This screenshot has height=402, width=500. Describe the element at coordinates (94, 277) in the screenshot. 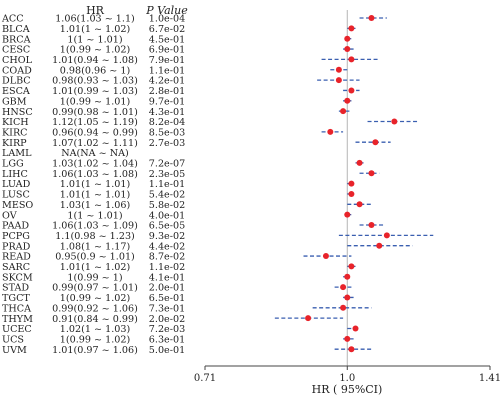

I see `hr-ci-text: 1(0.99 ~ 1)` at that location.